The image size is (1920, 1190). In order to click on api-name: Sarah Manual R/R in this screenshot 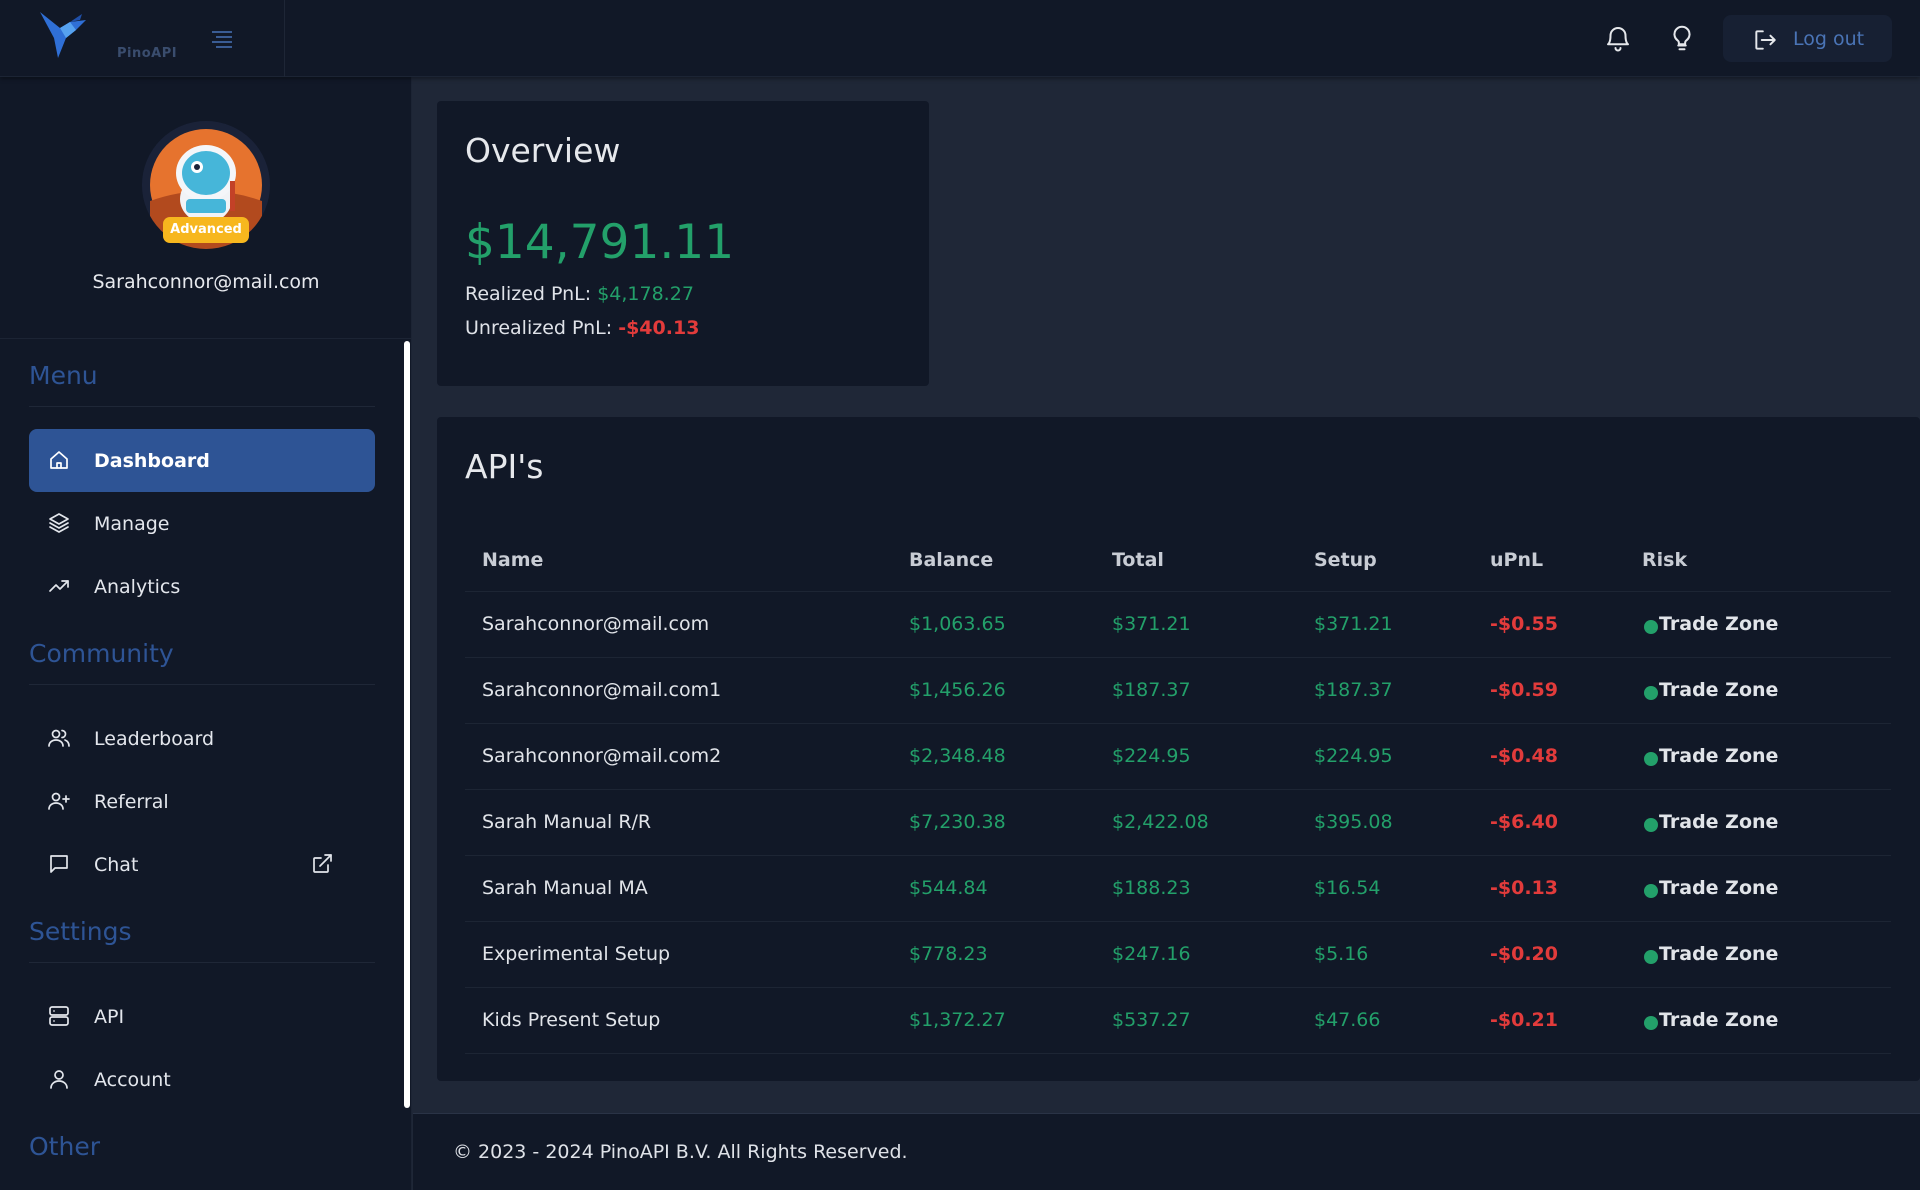, I will do `click(567, 822)`.